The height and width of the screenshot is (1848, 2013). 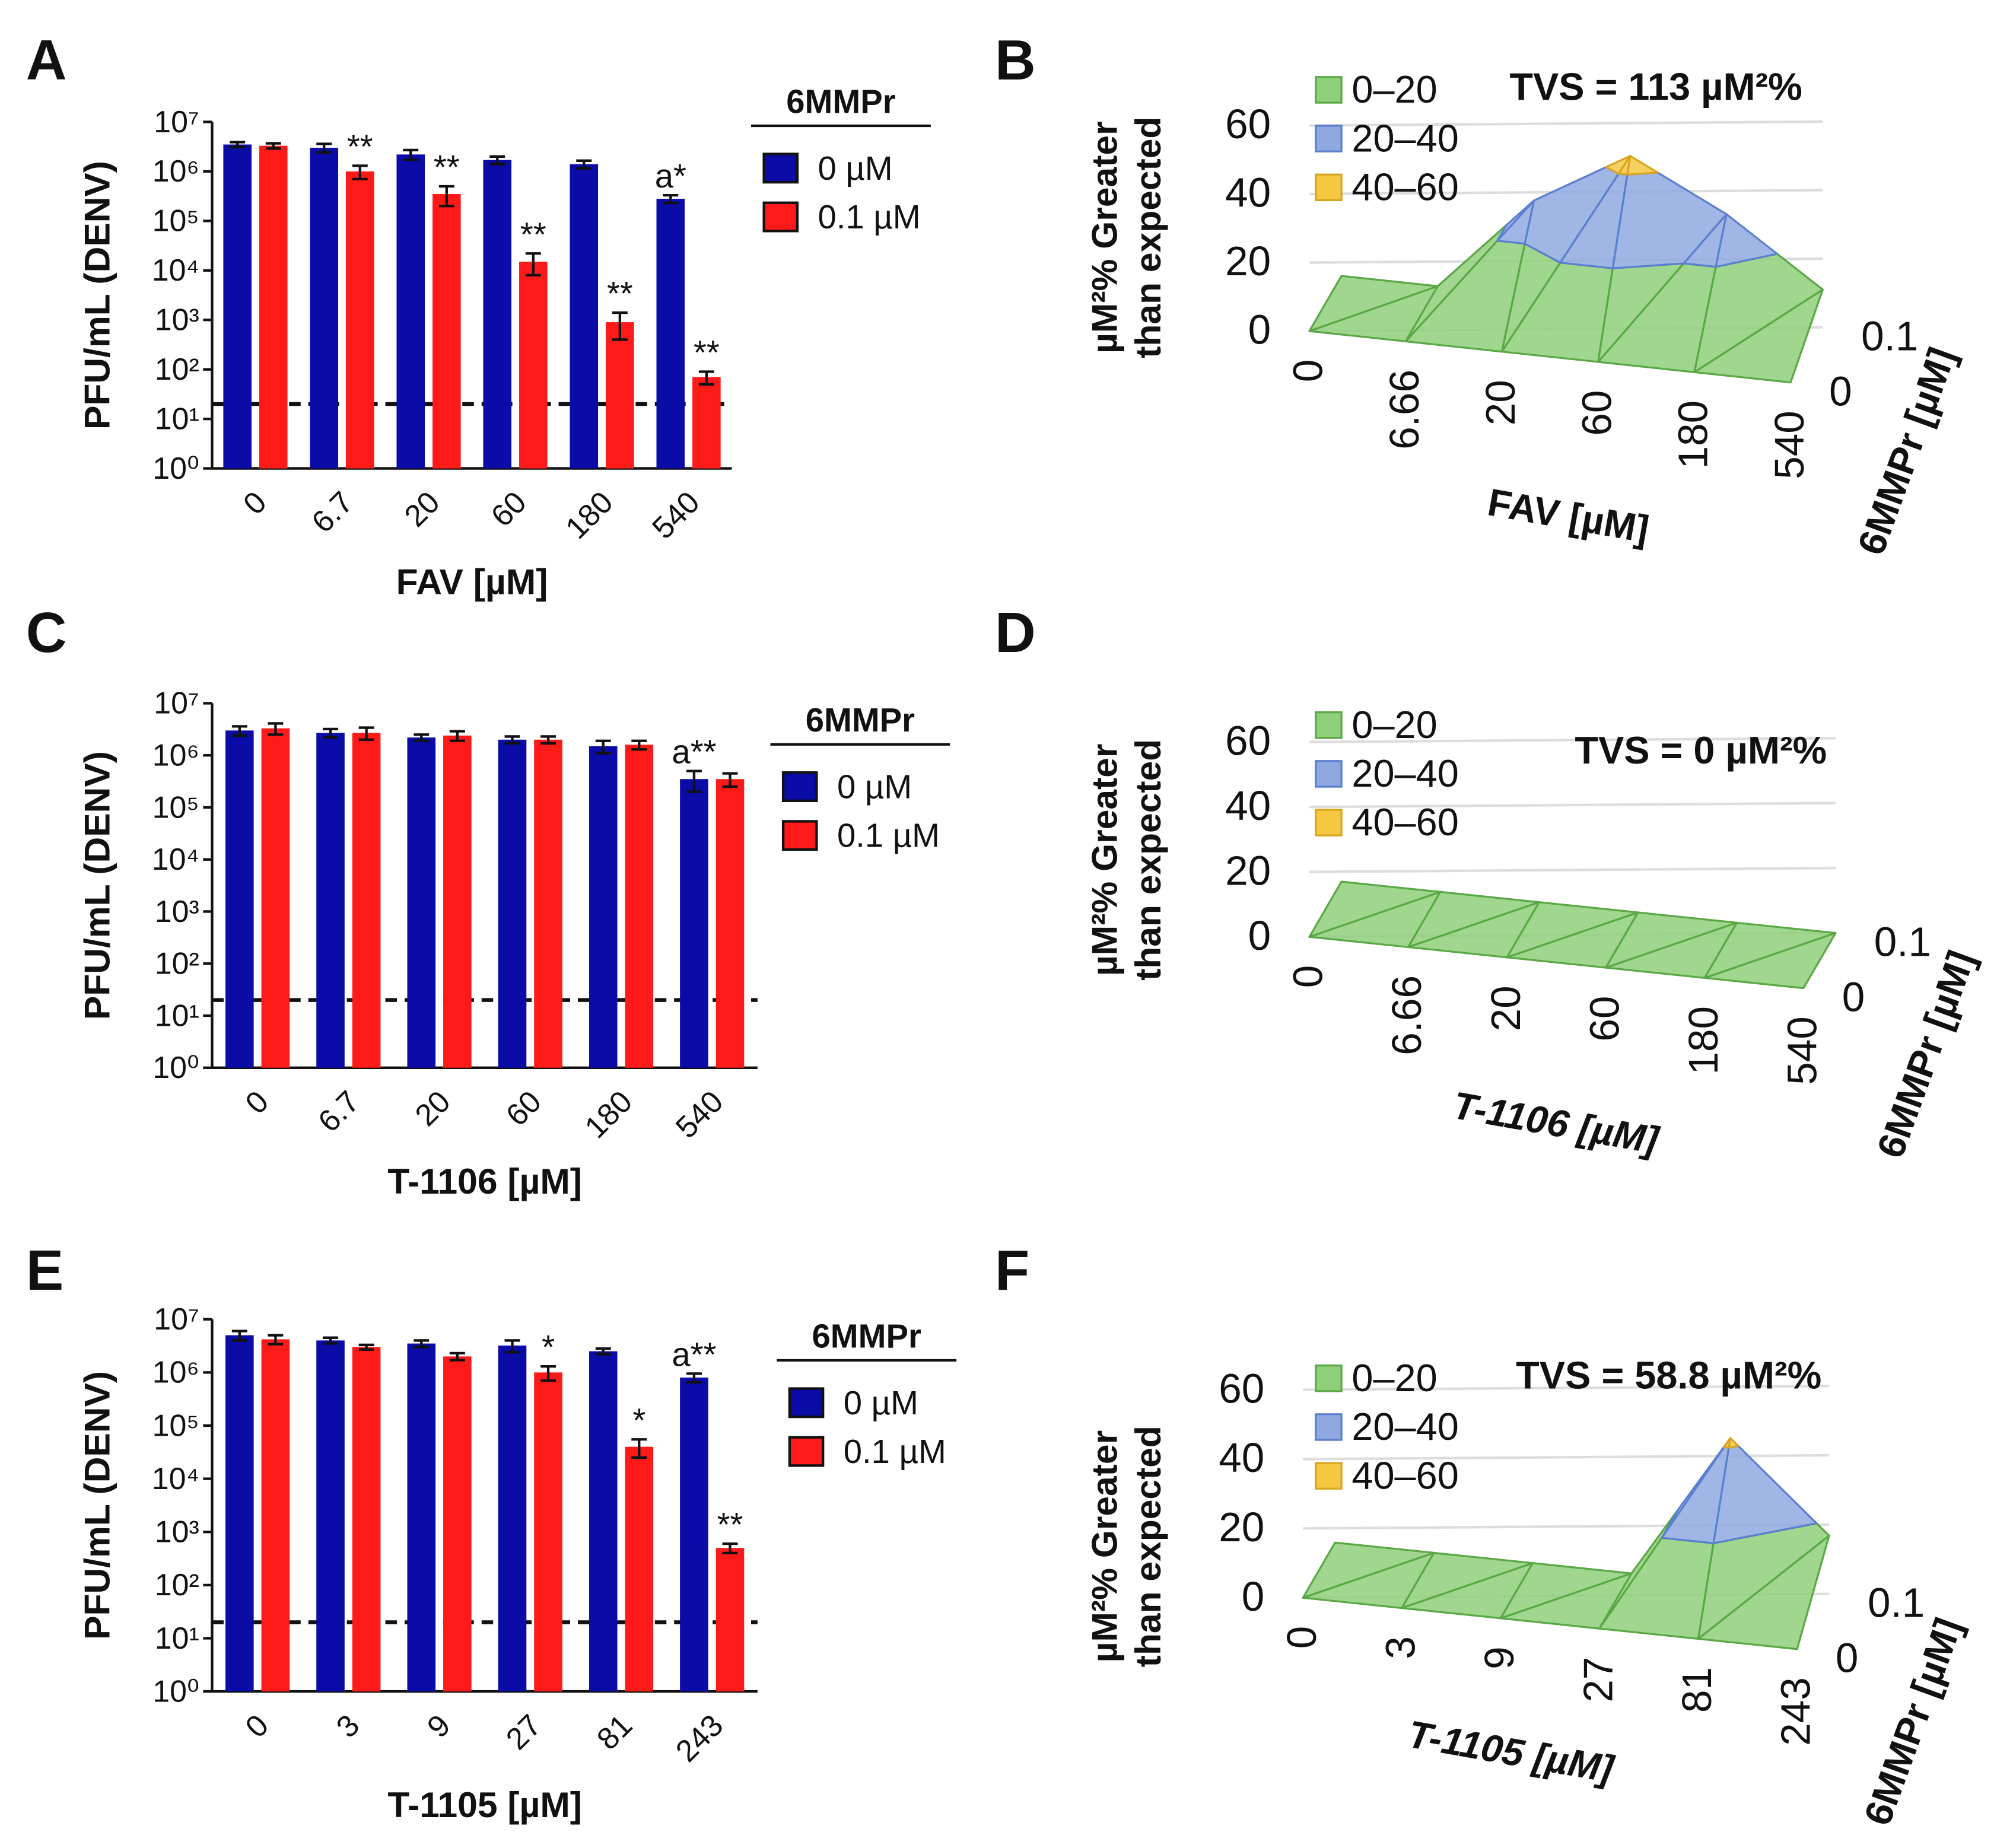 What do you see at coordinates (1148, 1546) in the screenshot?
I see `z-axis-label: than expected` at bounding box center [1148, 1546].